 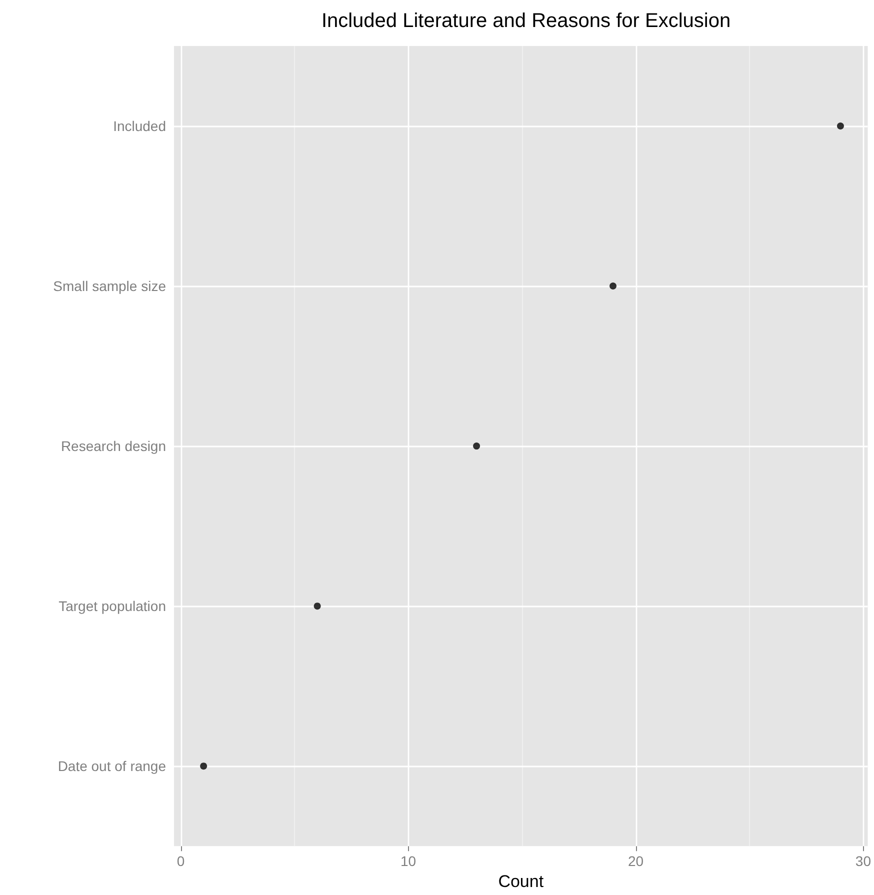 I want to click on x-tick-label: 30, so click(x=863, y=861).